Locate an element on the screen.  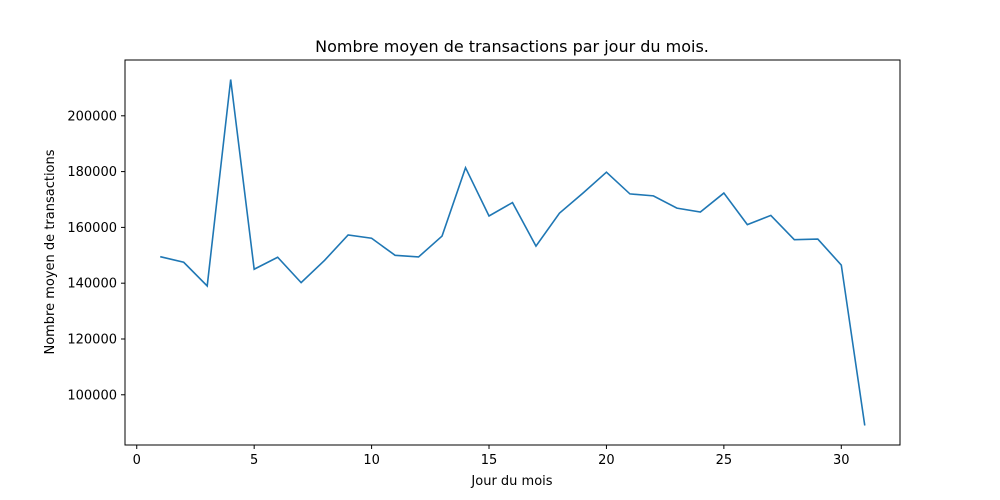
x-tick-label: 15 is located at coordinates (489, 460).